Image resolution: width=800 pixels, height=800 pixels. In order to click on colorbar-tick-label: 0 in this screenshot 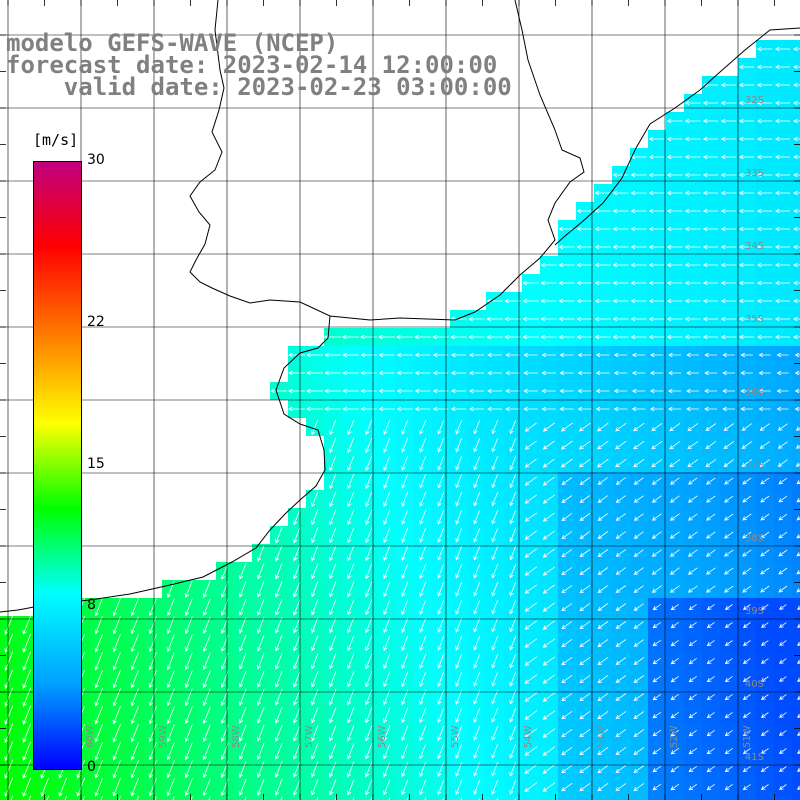, I will do `click(91, 767)`.